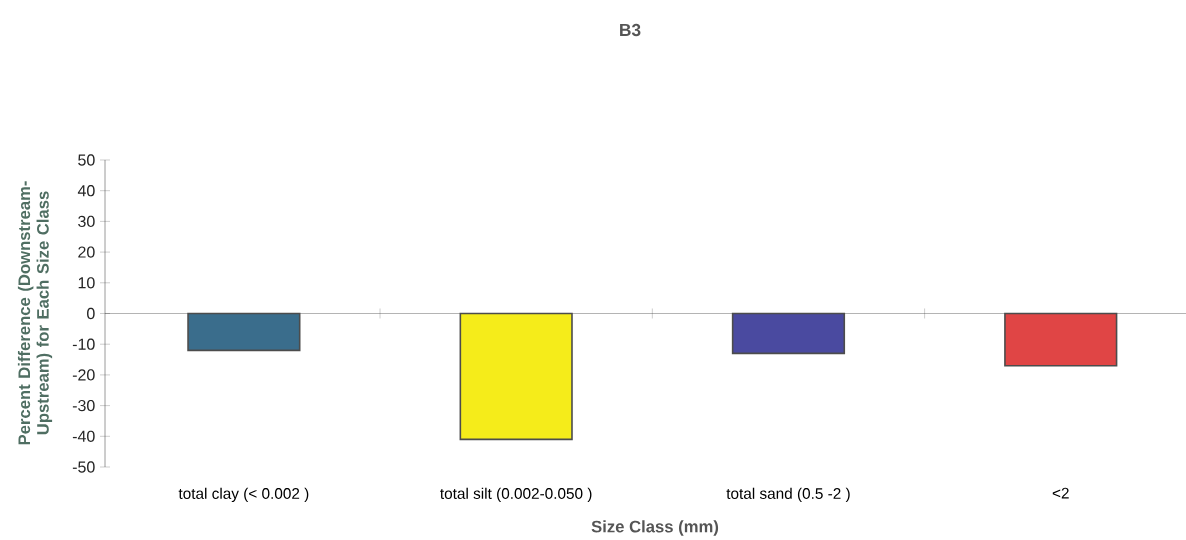 The image size is (1186, 540). Describe the element at coordinates (83, 375) in the screenshot. I see `y-tick-label: -20` at that location.